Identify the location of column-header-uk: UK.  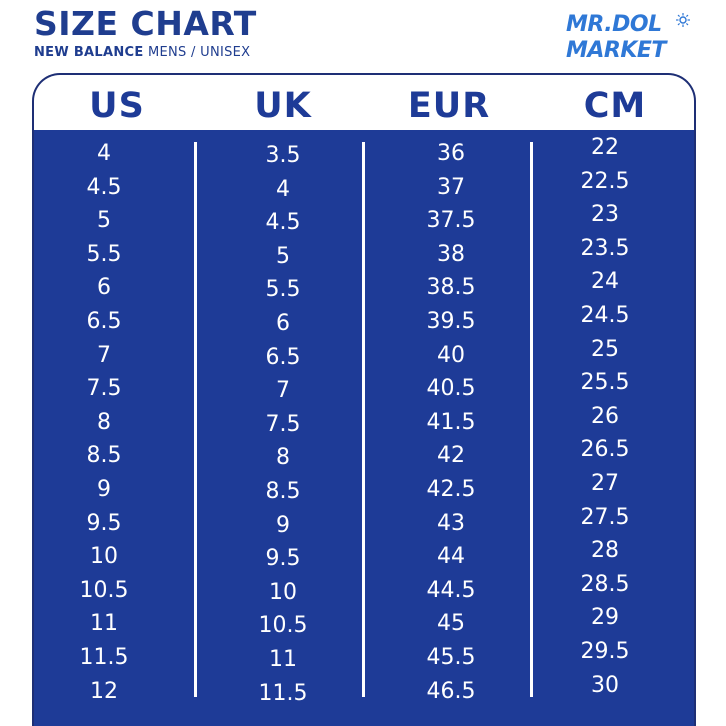
(283, 106).